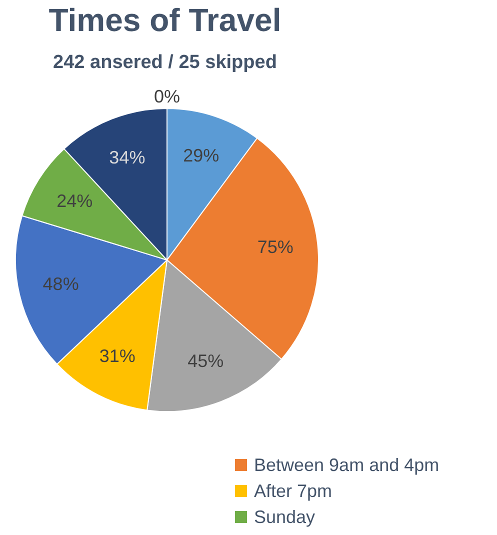 This screenshot has height=535, width=497. Describe the element at coordinates (117, 356) in the screenshot. I see `data-label: 31%` at that location.